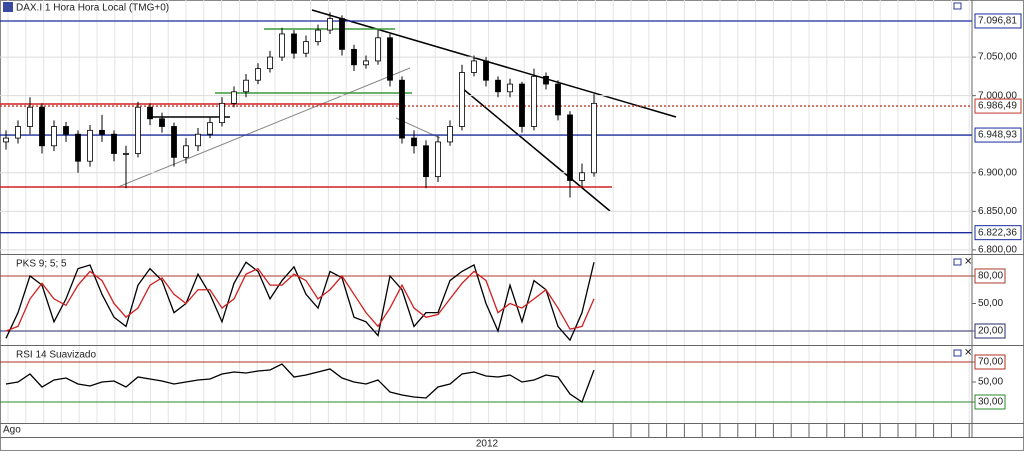 The width and height of the screenshot is (1024, 451). What do you see at coordinates (487, 444) in the screenshot?
I see `x-period-label: 2012` at bounding box center [487, 444].